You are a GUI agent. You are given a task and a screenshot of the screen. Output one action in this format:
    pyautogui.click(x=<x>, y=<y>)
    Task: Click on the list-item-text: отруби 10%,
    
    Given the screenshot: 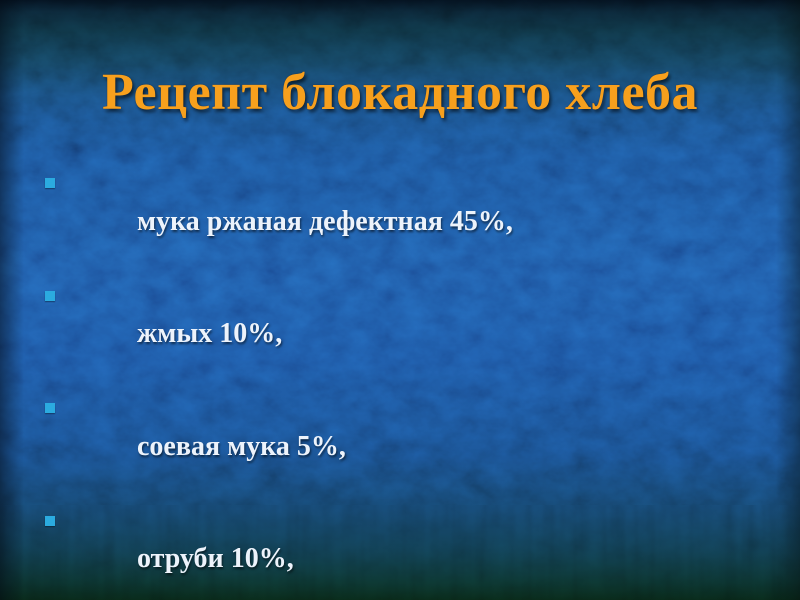 What is the action you would take?
    pyautogui.click(x=215, y=559)
    